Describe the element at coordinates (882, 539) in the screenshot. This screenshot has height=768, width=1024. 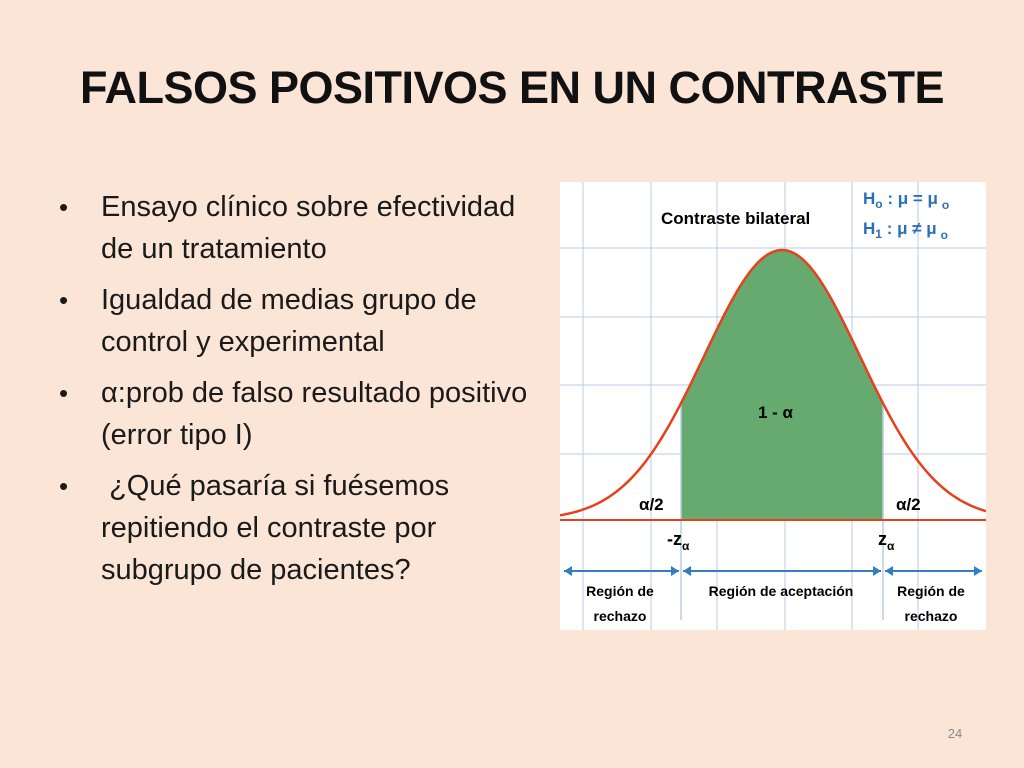
I see `right-crit-main: z` at that location.